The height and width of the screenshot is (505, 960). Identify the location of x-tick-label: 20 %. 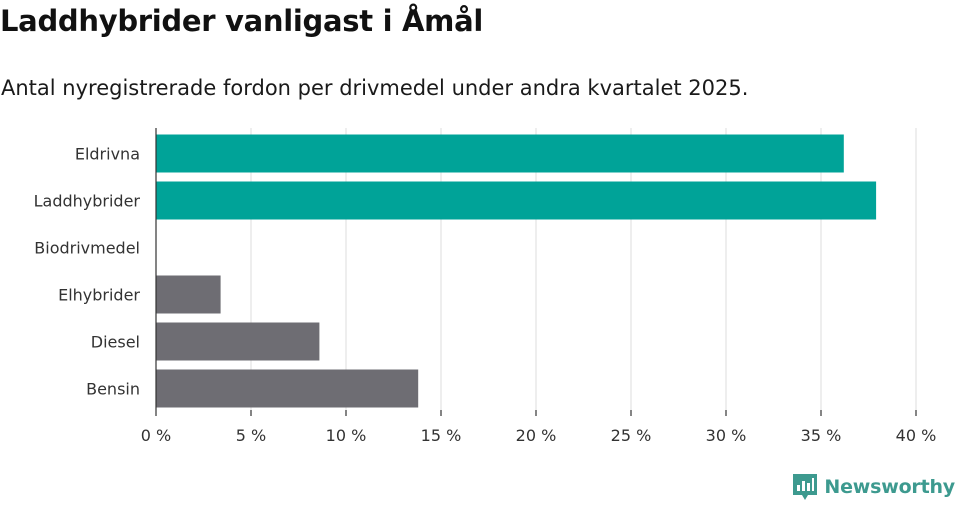
(536, 435).